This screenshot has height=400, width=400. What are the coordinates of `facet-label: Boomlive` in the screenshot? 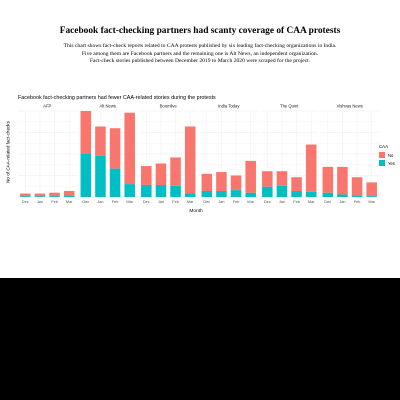 It's located at (169, 105).